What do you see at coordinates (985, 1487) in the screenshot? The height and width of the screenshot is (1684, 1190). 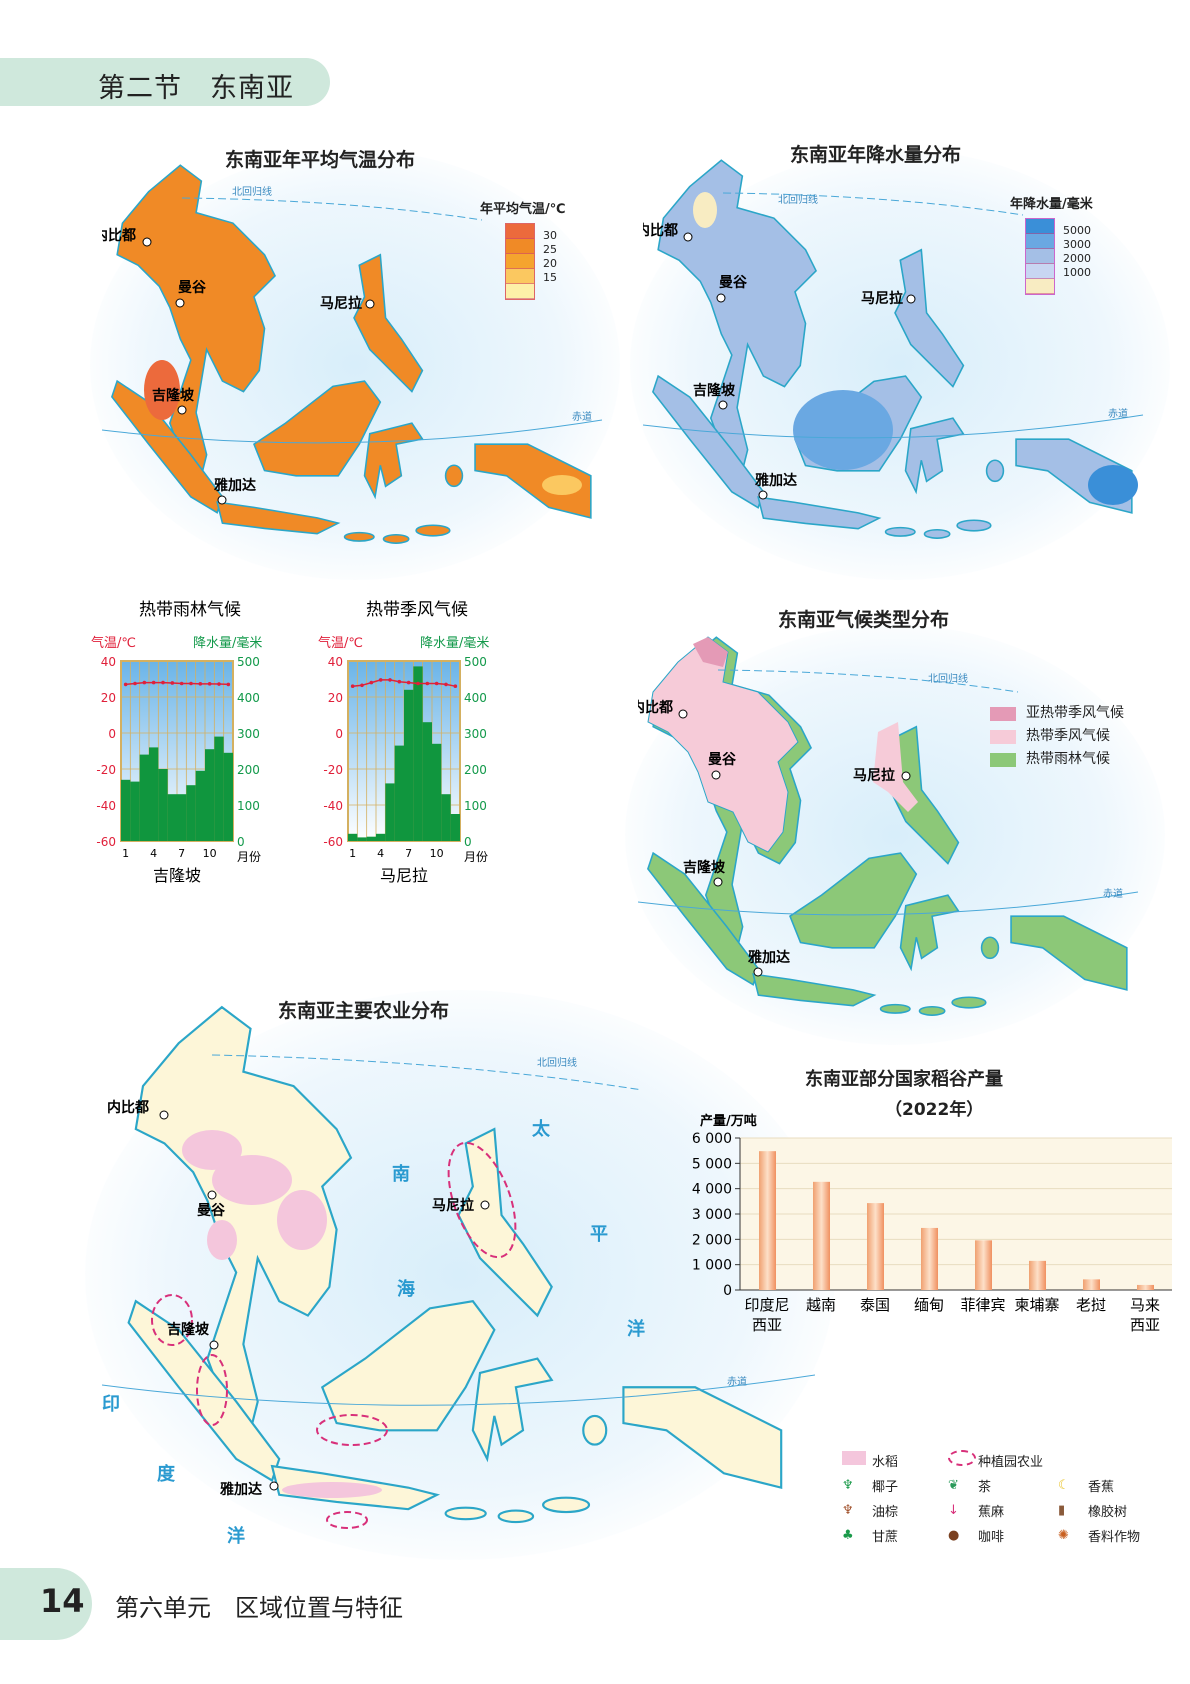 I see `legend-label: 茶` at bounding box center [985, 1487].